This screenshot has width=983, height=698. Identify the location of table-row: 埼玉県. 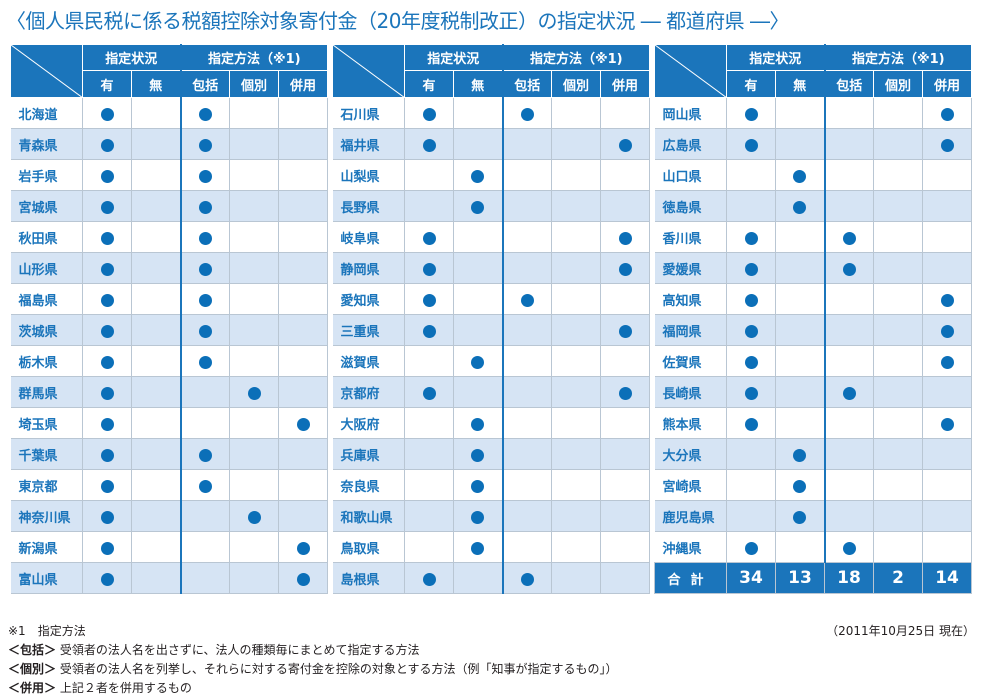
(169, 423).